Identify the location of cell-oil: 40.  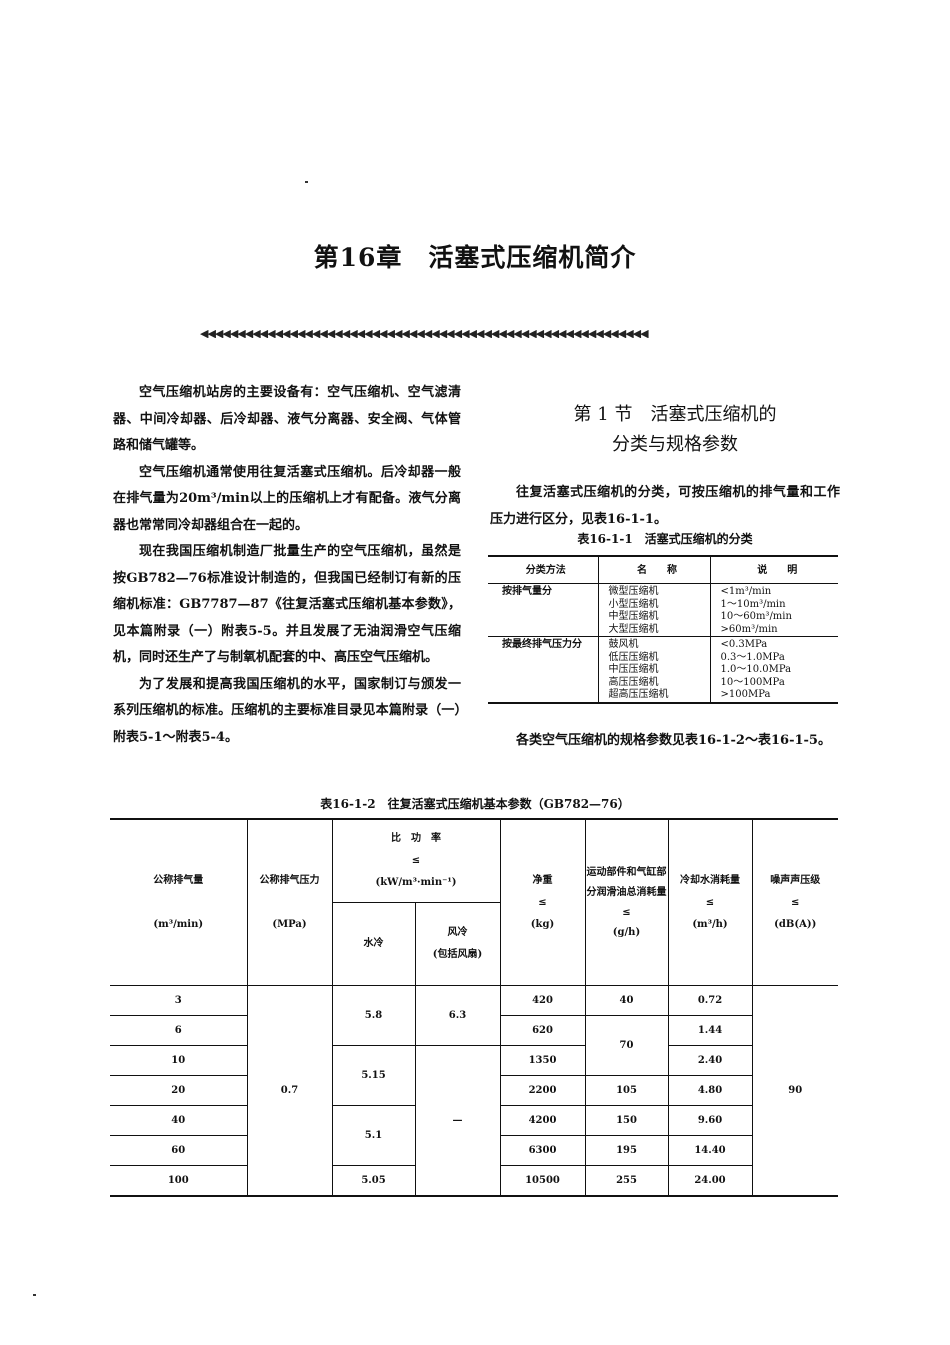
(626, 1000).